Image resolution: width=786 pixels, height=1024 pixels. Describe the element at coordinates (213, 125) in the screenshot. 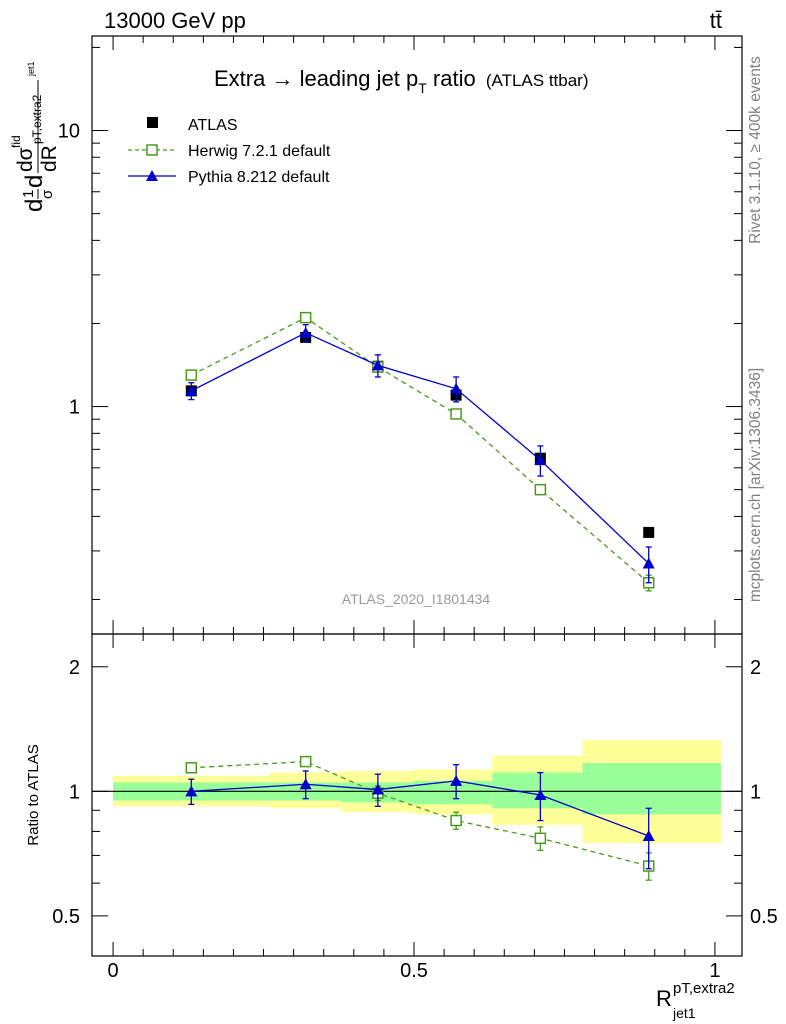

I see `legend-label-atlas: ATLAS` at that location.